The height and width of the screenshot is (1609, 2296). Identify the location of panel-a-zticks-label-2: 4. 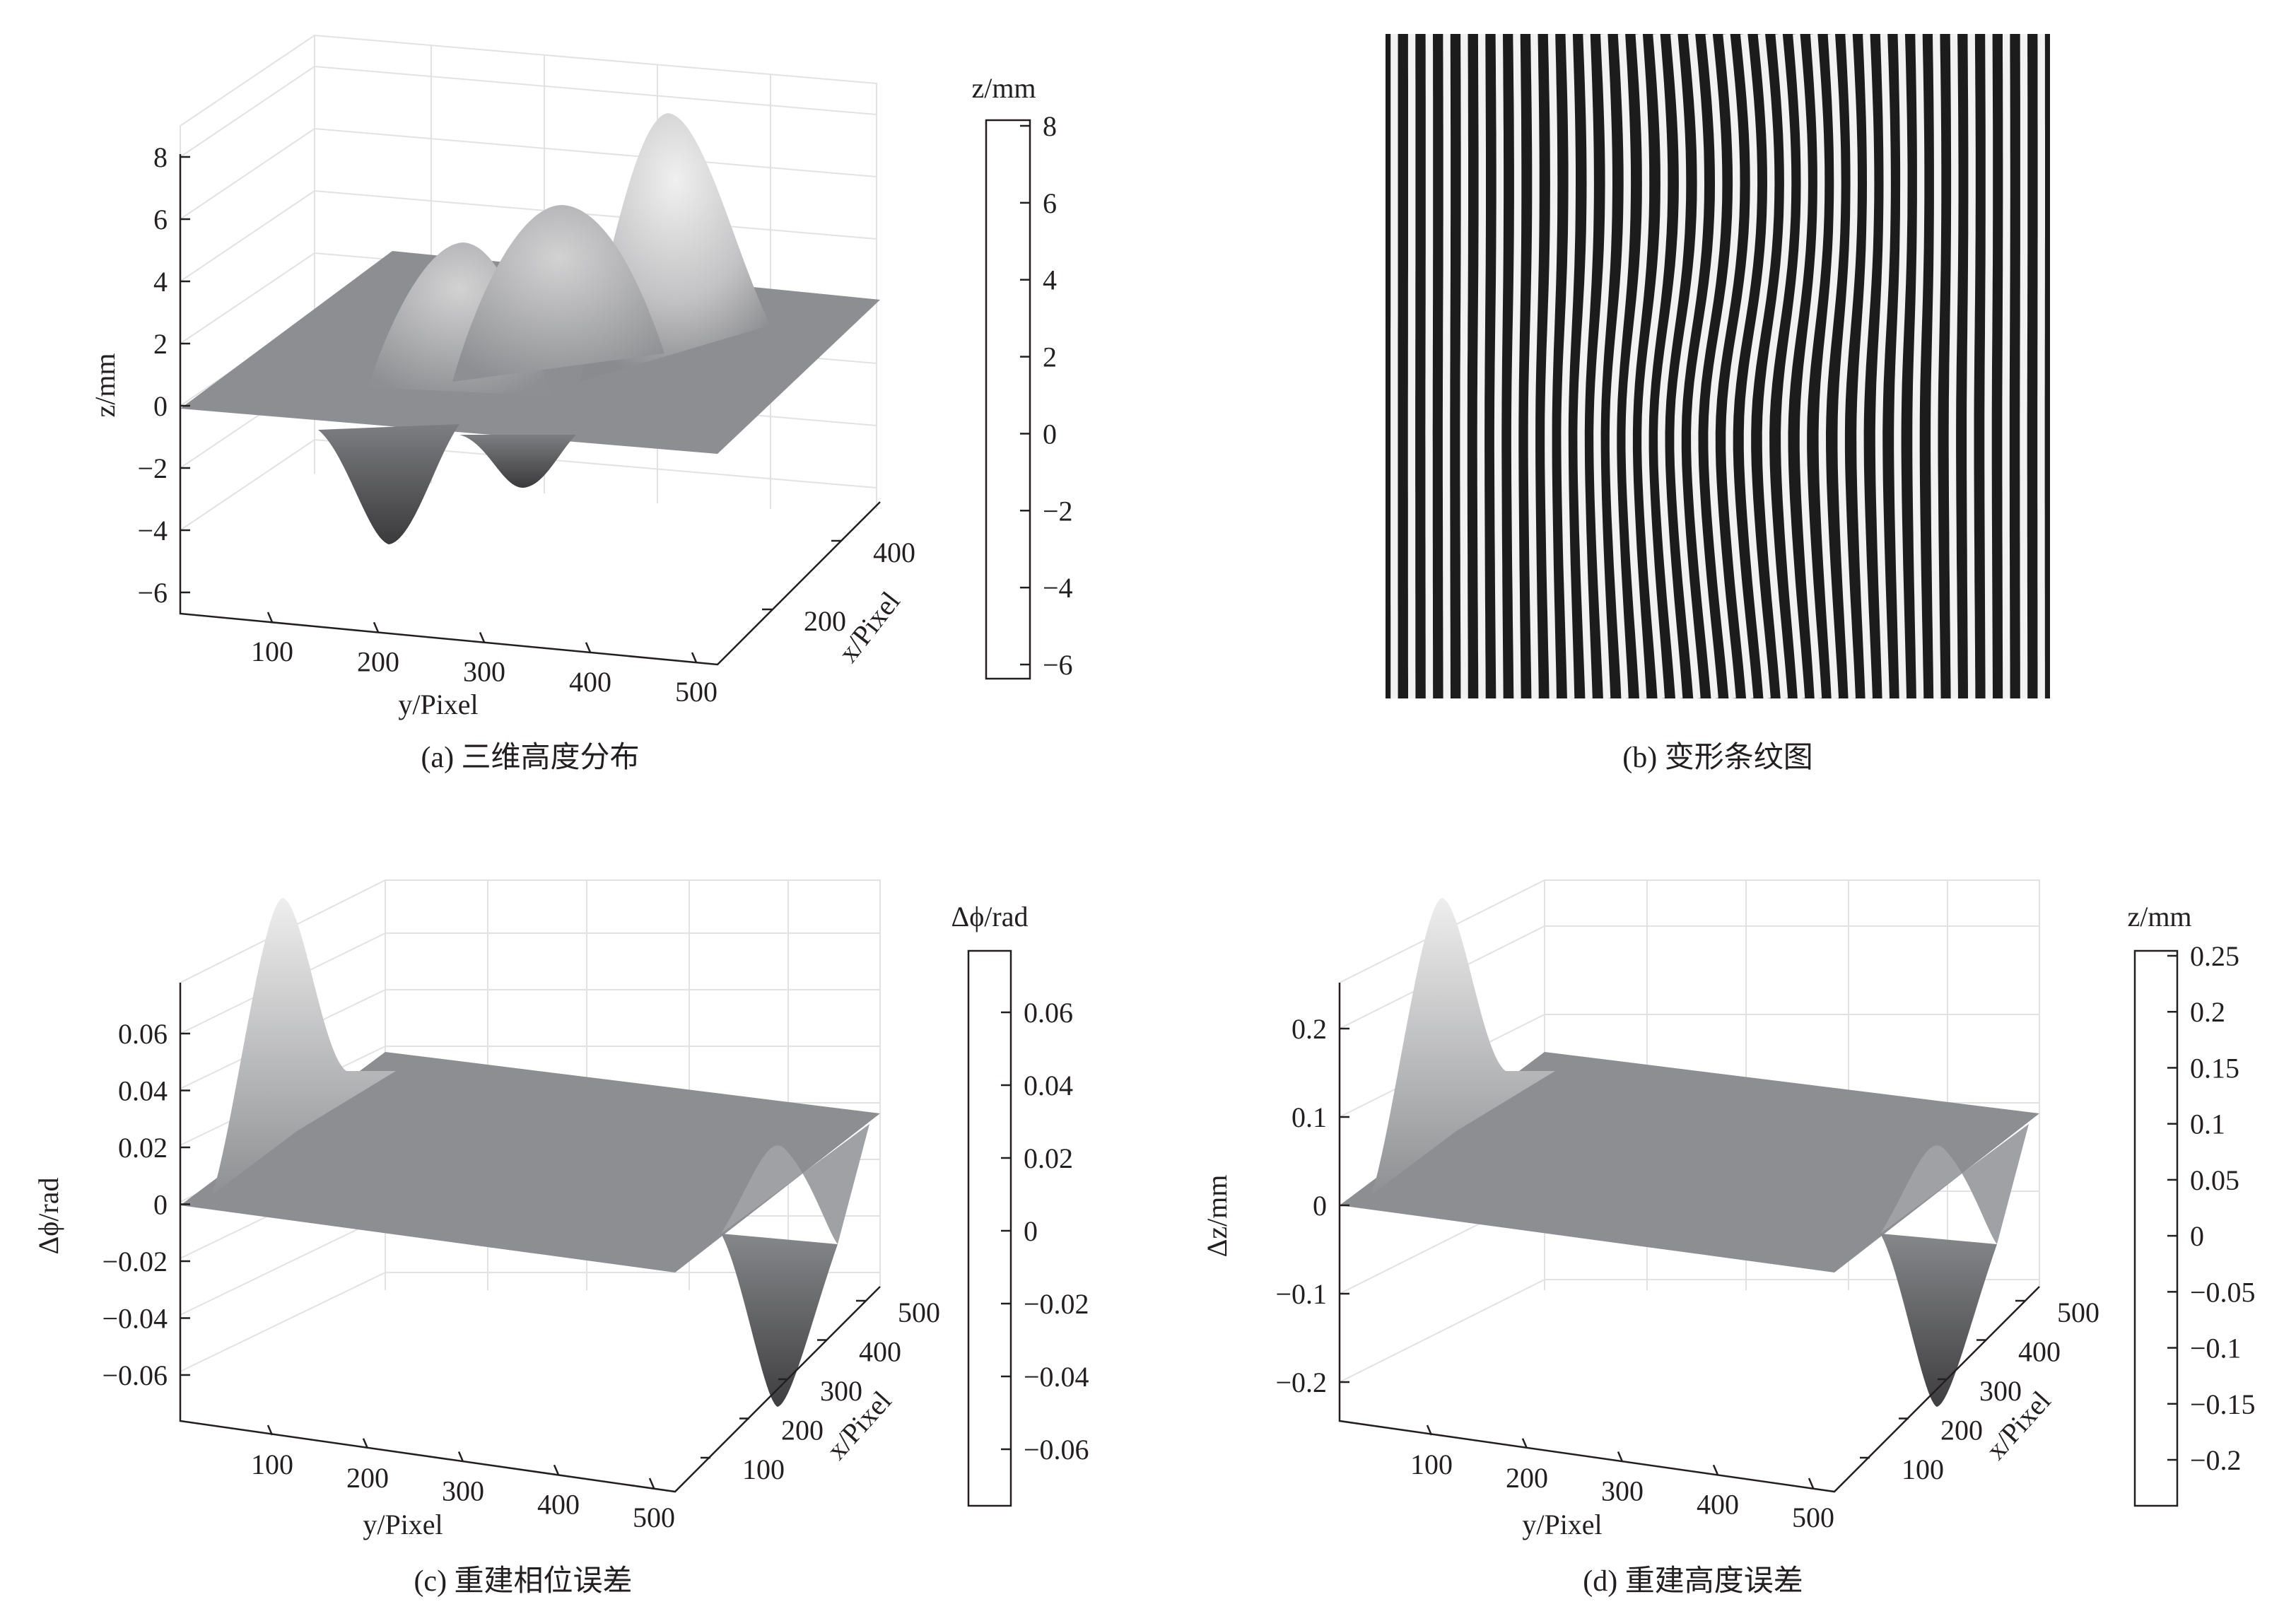
(160, 282).